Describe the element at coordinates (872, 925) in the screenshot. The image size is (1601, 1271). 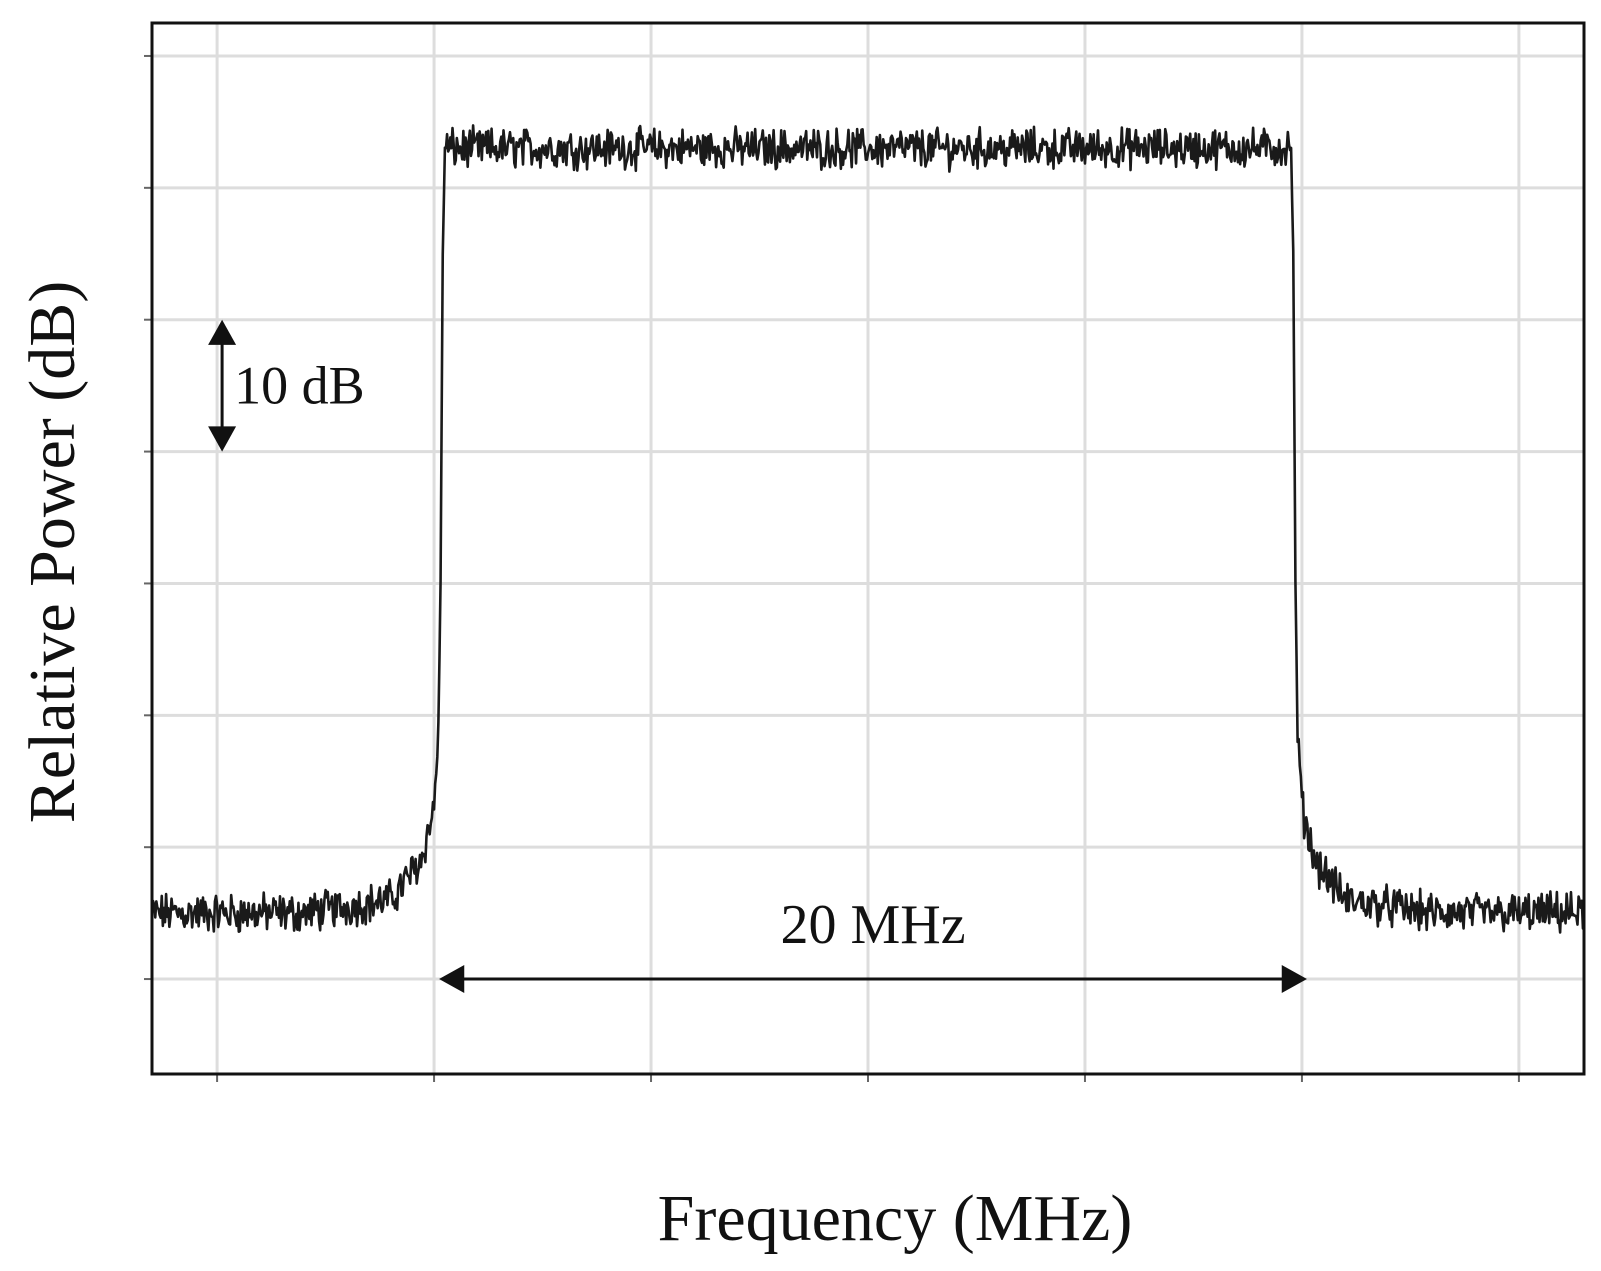
I see `annotation-20mhz-label: 20 MHz` at that location.